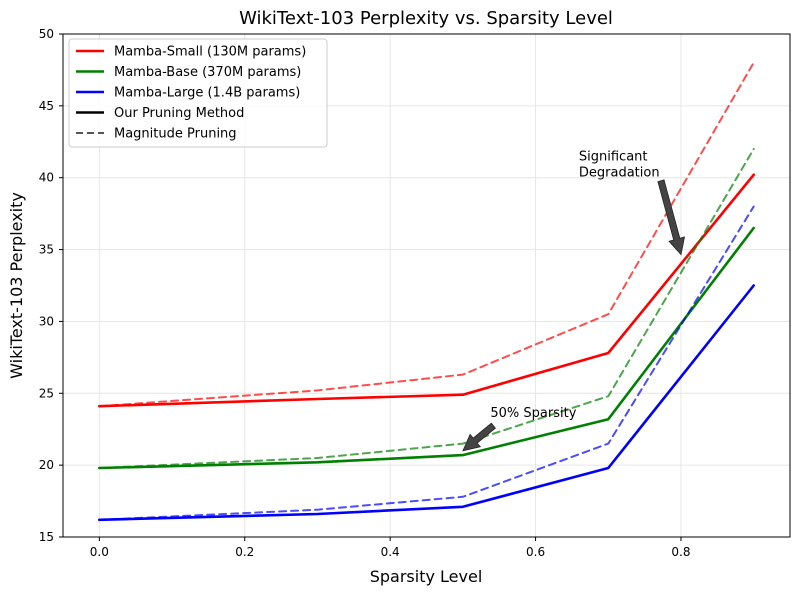 Image resolution: width=798 pixels, height=600 pixels. Describe the element at coordinates (46, 537) in the screenshot. I see `y-tick-label: 15` at that location.